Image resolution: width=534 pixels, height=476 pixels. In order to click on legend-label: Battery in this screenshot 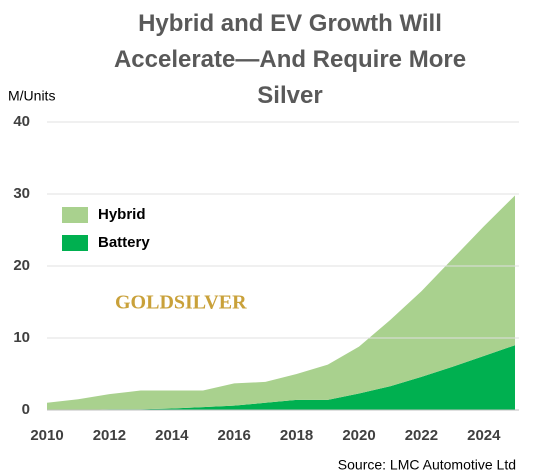, I will do `click(124, 242)`.